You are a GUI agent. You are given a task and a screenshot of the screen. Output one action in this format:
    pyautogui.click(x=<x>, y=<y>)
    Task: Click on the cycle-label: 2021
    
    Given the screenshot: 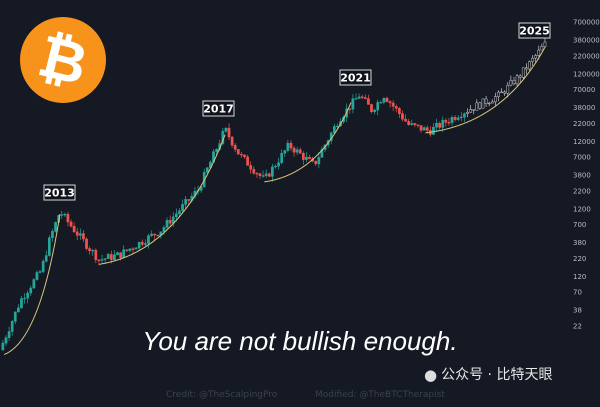 What is the action you would take?
    pyautogui.click(x=355, y=78)
    